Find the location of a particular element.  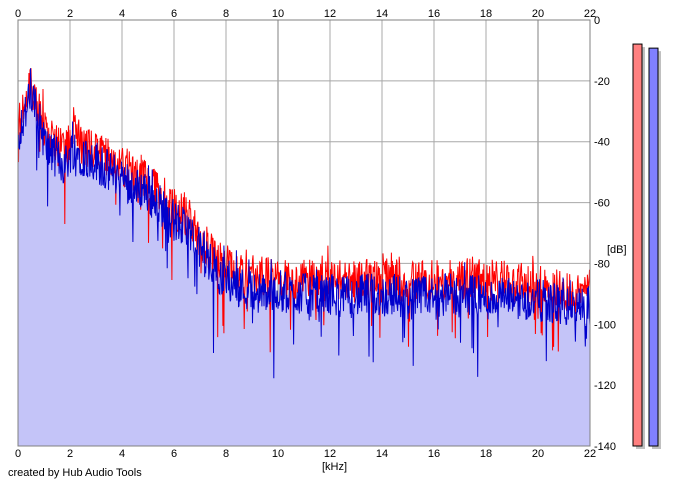

x-tick-top-5: 10 is located at coordinates (278, 14).